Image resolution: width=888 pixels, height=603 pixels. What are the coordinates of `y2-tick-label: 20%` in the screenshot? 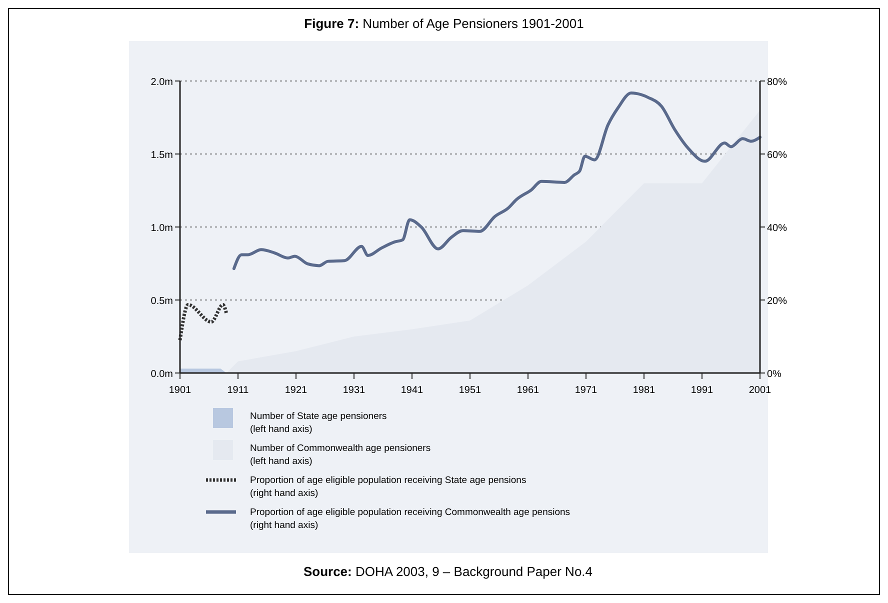 It's located at (777, 301).